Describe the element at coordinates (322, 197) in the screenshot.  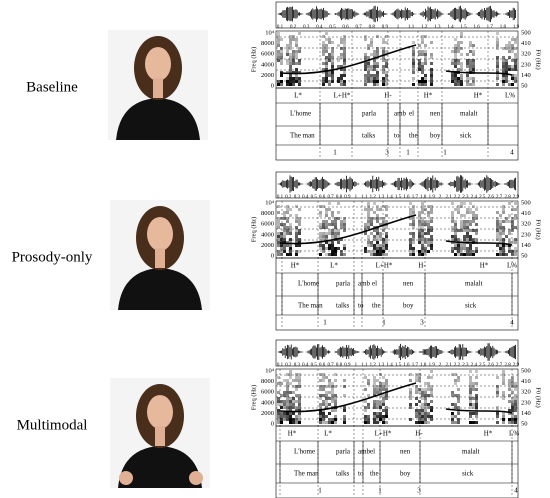
I see `time-tick-label: 0.6` at that location.